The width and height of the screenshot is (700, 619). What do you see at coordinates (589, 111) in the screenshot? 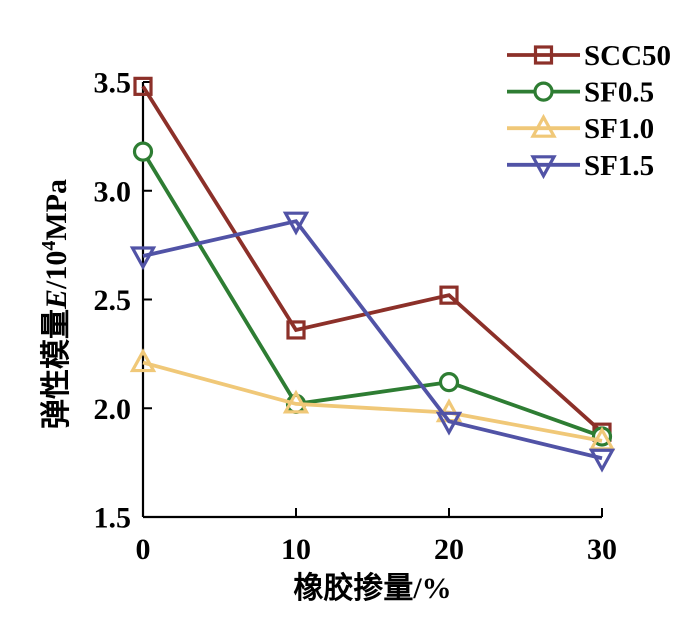
I see `legend: SCC50 SF0.5 SF1.0 SF1.5` at bounding box center [589, 111].